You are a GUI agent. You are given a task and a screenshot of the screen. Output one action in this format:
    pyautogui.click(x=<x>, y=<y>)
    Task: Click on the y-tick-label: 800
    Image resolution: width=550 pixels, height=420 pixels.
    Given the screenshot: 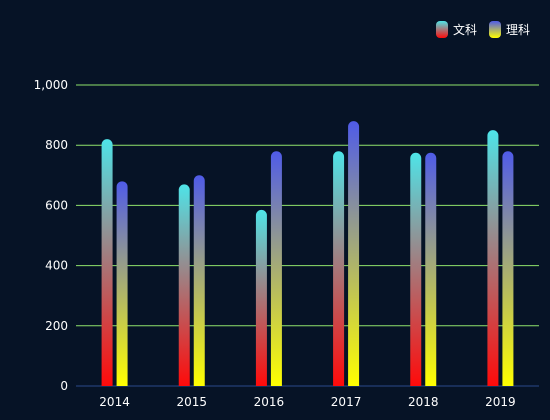 What is the action you would take?
    pyautogui.click(x=56, y=145)
    